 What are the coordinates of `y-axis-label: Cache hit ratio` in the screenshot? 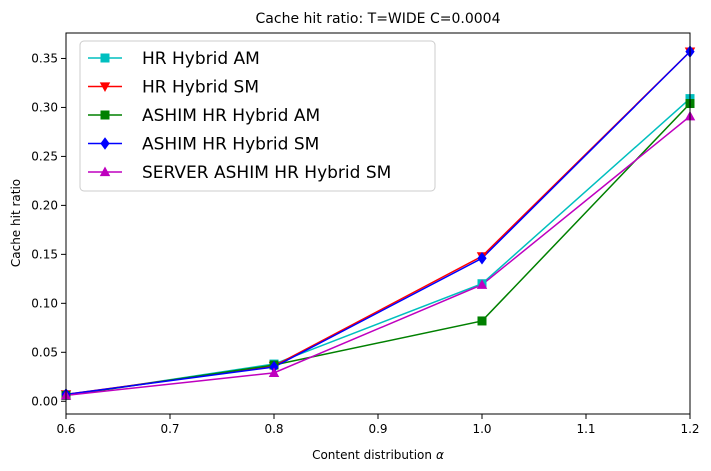 It's located at (16, 223).